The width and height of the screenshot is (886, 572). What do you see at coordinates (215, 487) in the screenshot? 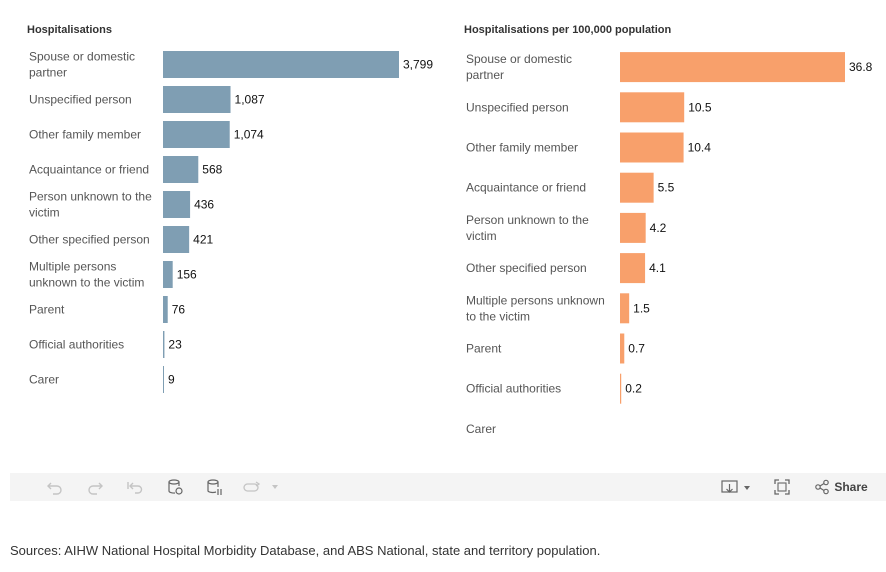
I see `pause-icon` at bounding box center [215, 487].